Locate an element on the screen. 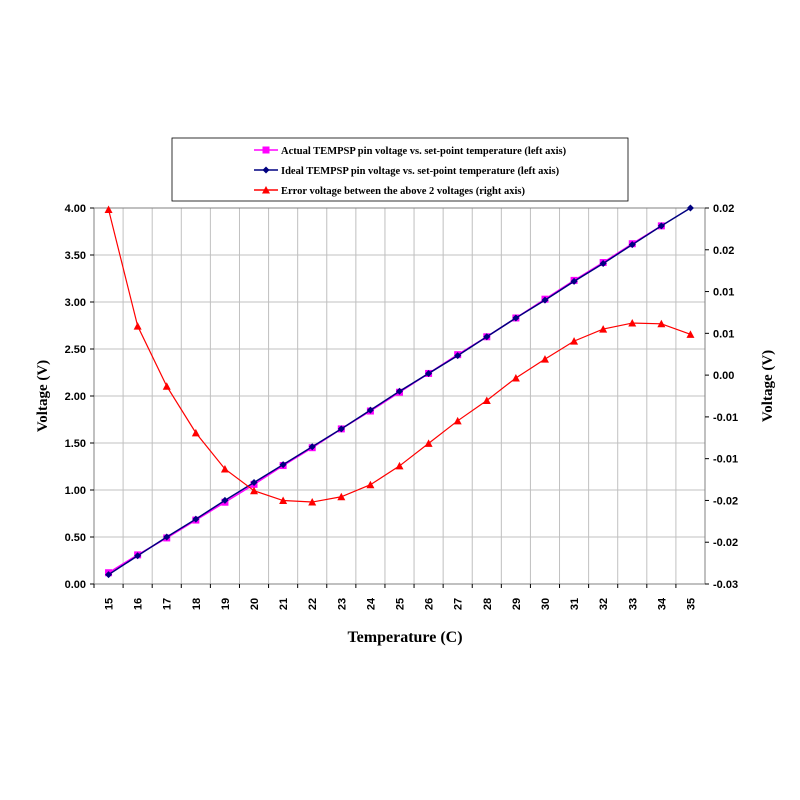  right-axis-title: Voltage (V) is located at coordinates (768, 386).